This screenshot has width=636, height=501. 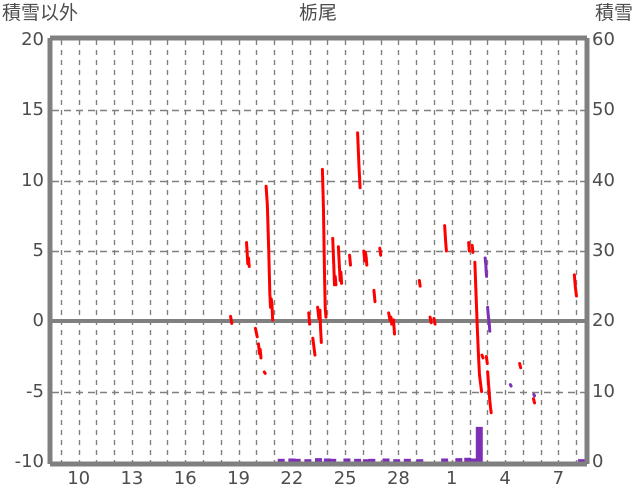 I want to click on x-axis-tick-label: 1, so click(x=452, y=478).